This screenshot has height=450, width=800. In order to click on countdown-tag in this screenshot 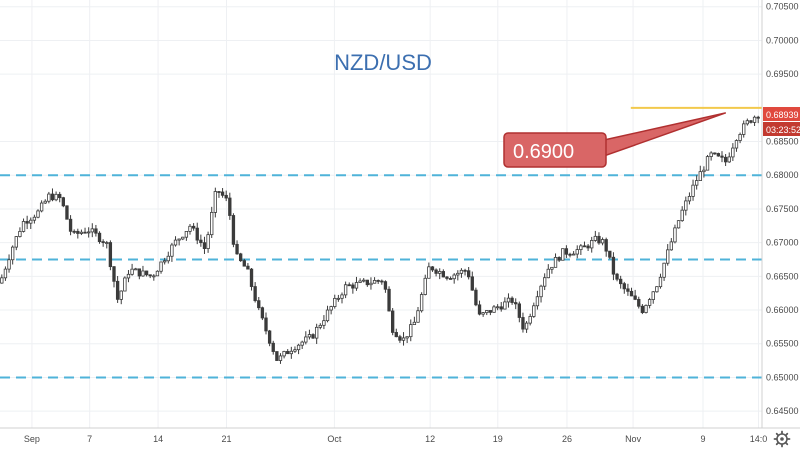, I will do `click(781, 129)`.